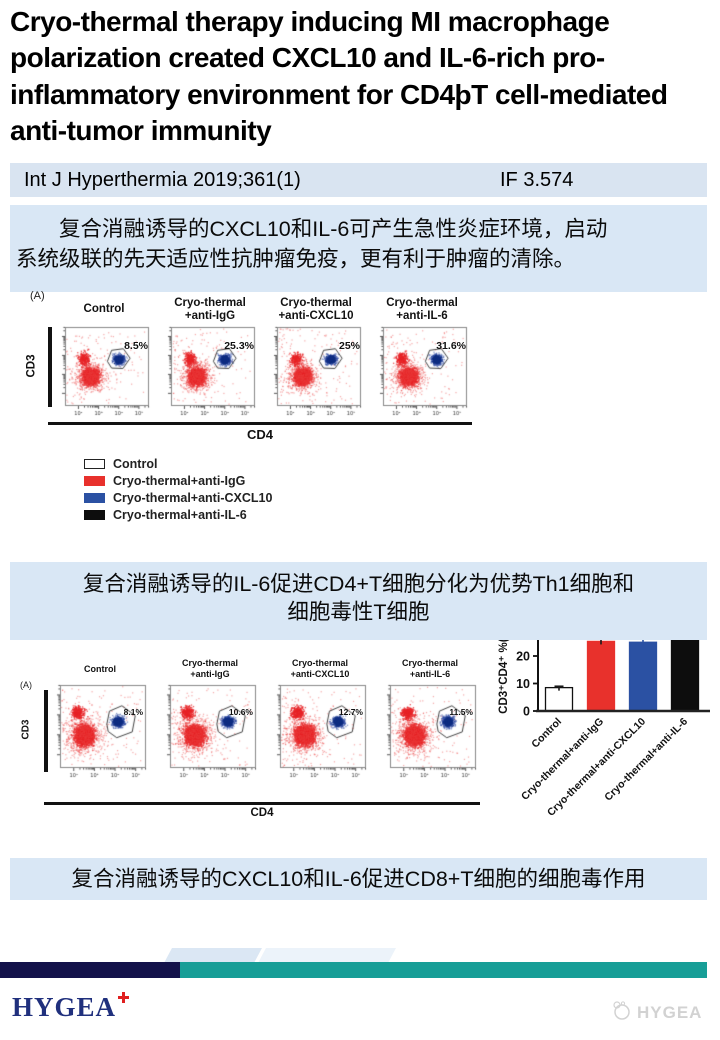  I want to click on gate-percentage: 10.6%, so click(240, 712).